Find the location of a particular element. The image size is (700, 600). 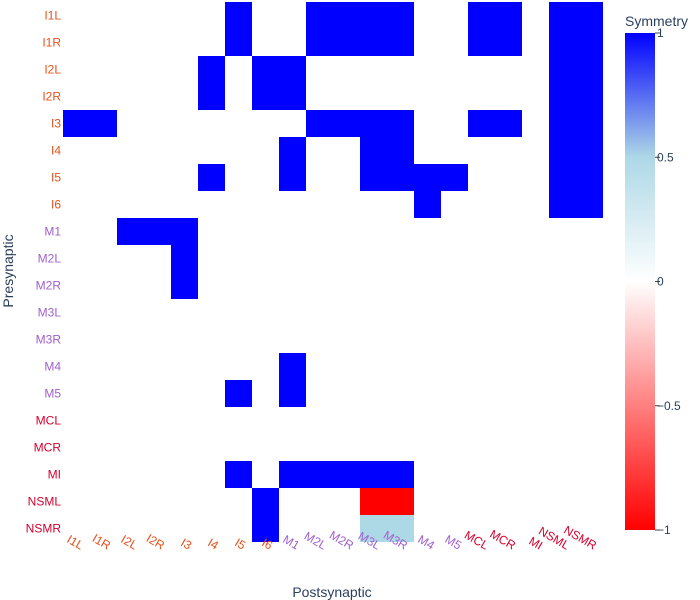

colorbar-tick-label: −1 is located at coordinates (664, 530).